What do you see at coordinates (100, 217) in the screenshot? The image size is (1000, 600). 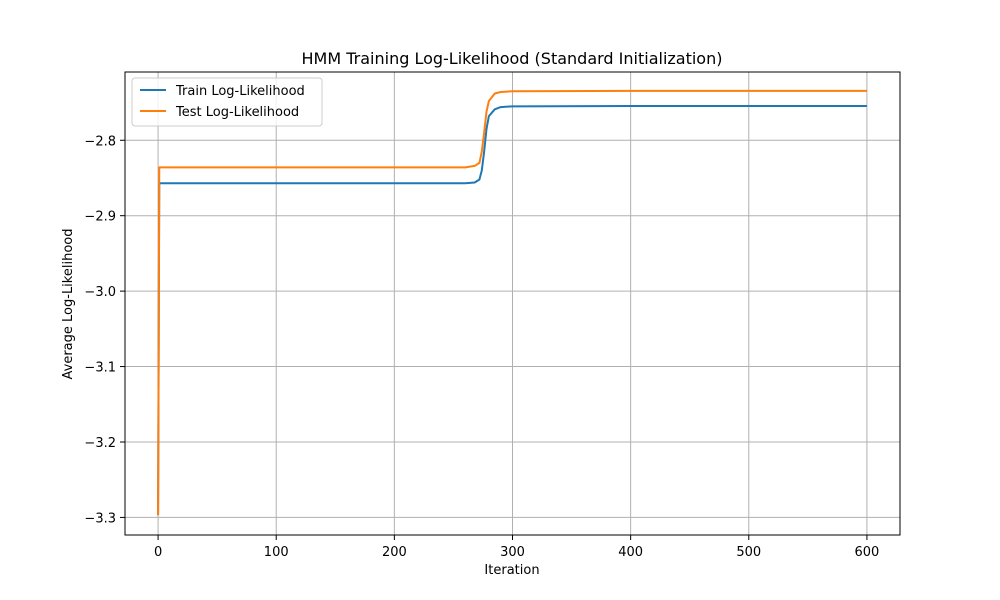 I see `y-tick-label: −2.9` at bounding box center [100, 217].